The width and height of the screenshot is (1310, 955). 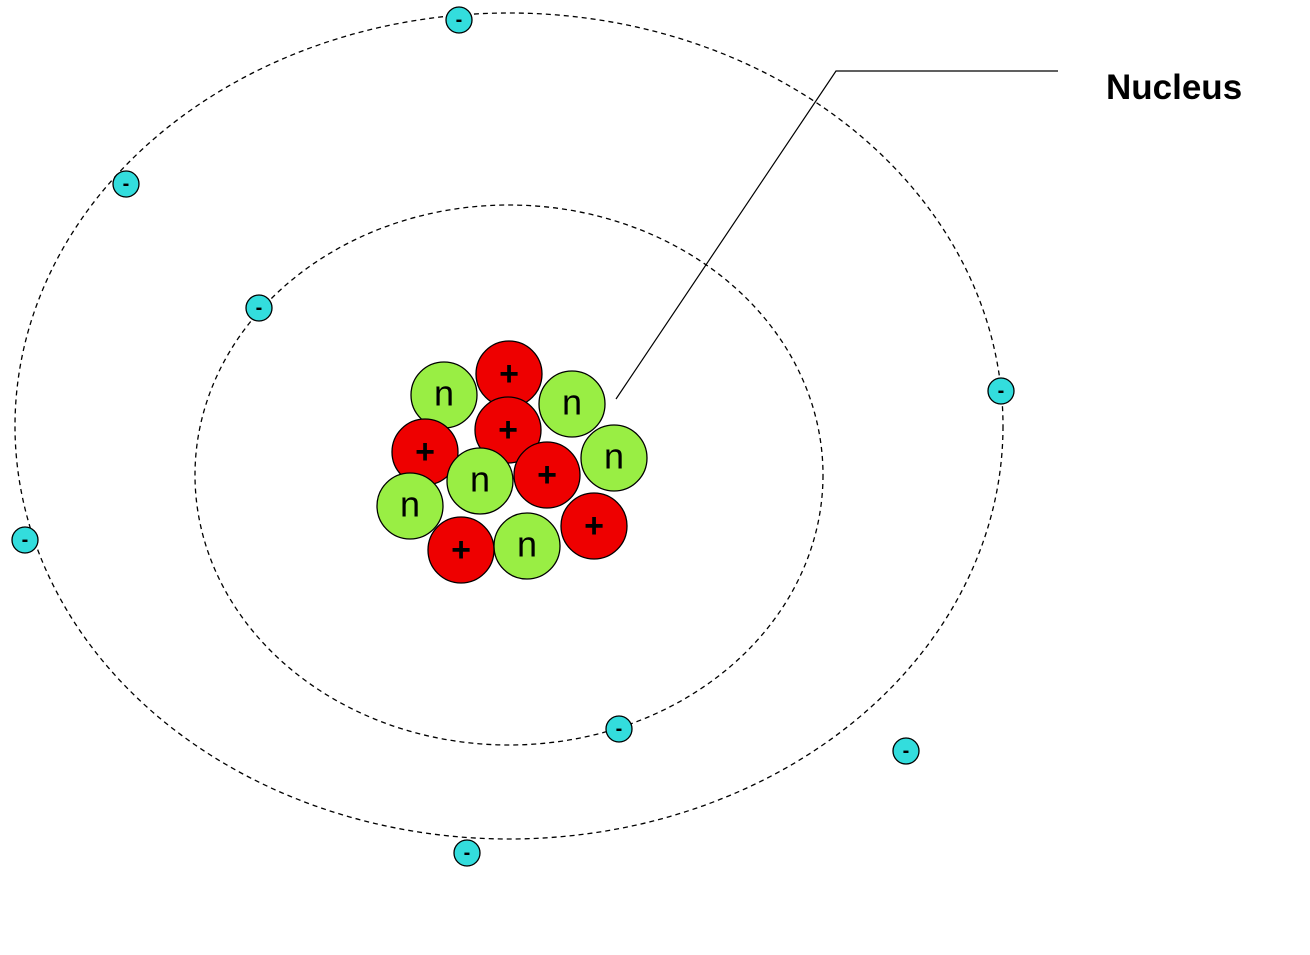 I want to click on neutron-1: n, so click(x=444, y=395).